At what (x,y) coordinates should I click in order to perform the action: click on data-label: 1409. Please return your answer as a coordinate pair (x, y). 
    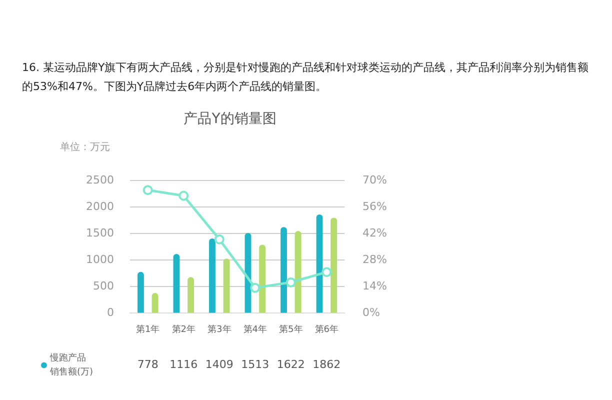
    Looking at the image, I should click on (219, 365).